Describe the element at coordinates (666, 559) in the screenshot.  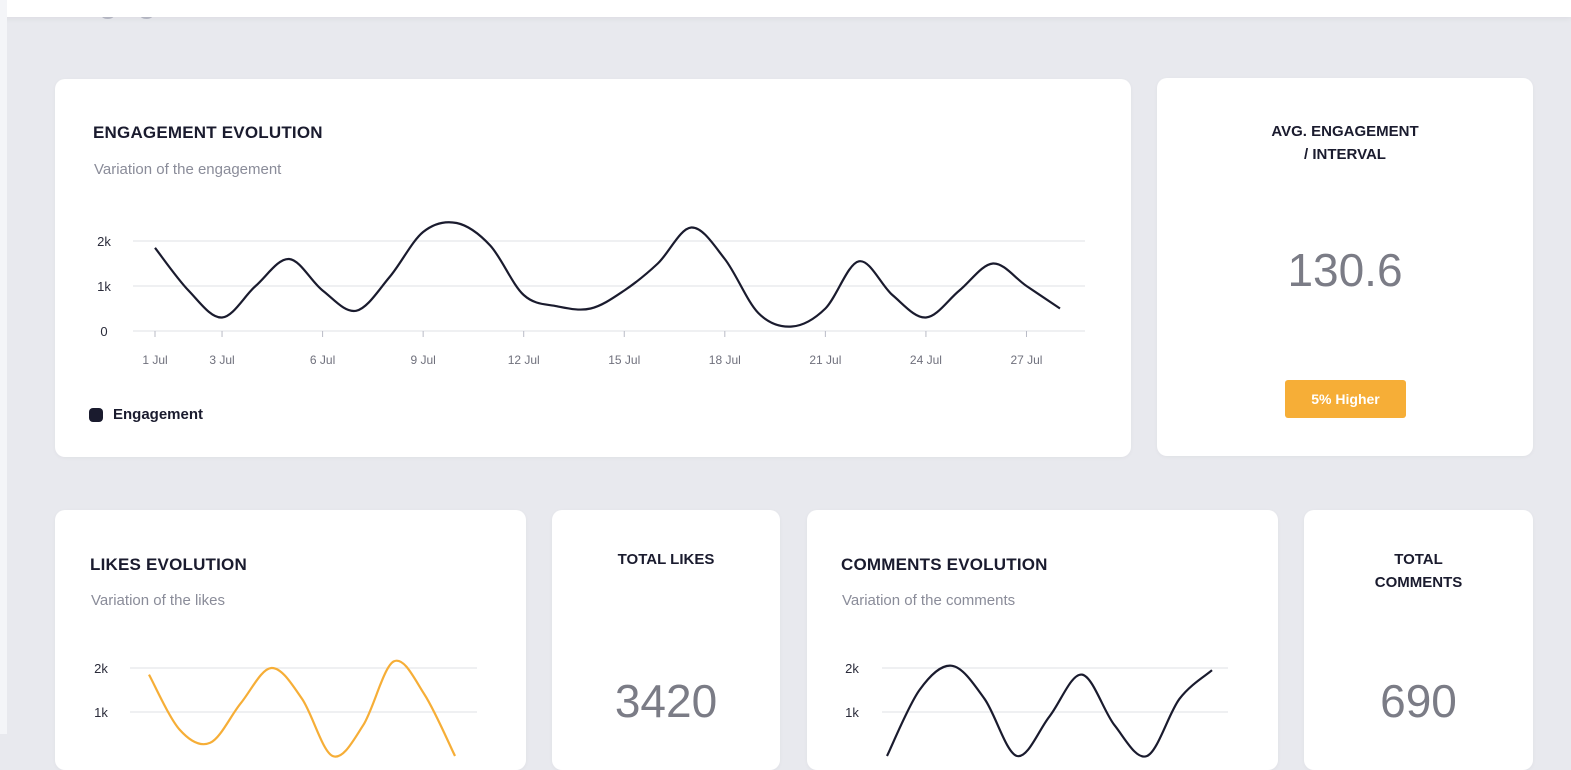
I see `stat-title: TOTAL LIKES` at that location.